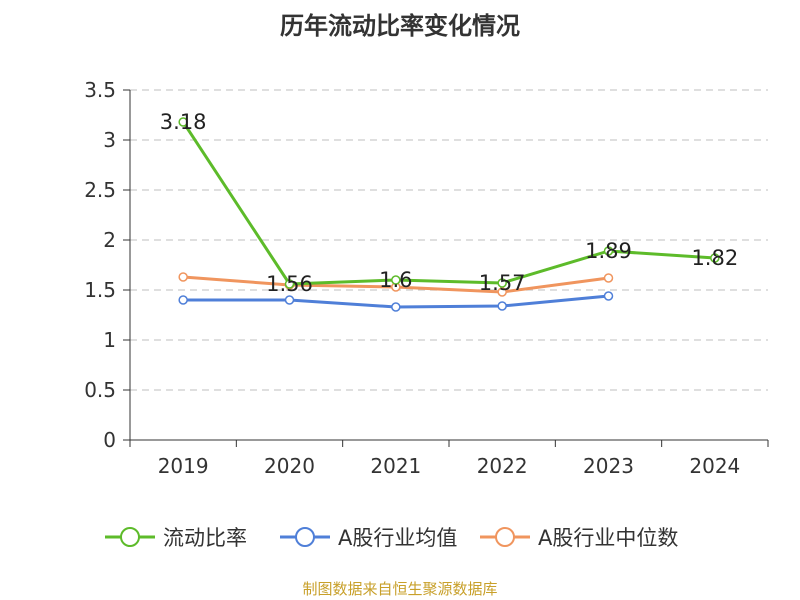 The image size is (800, 600). I want to click on y-tick-label: 1, so click(109, 340).